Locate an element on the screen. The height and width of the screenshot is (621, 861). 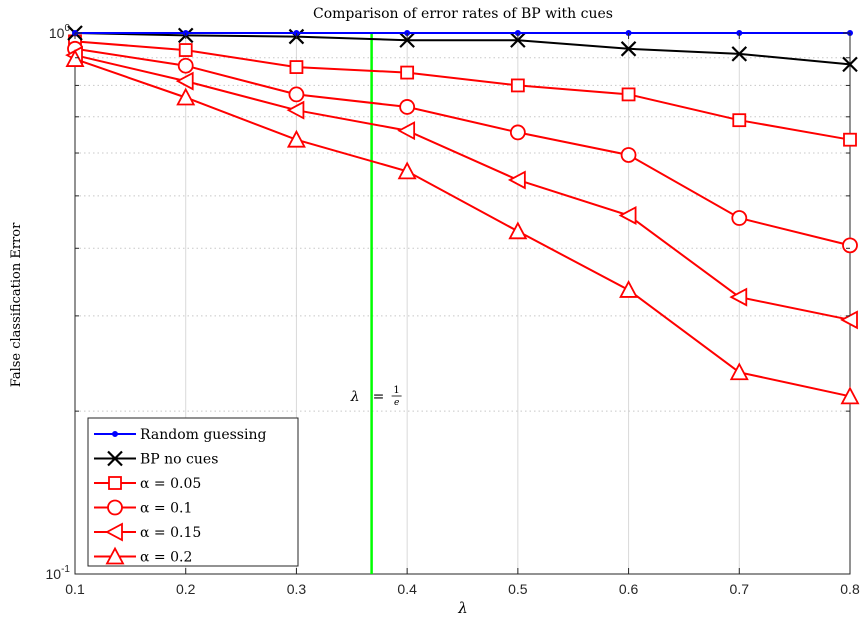
y-tick-label: 10⁰ is located at coordinates (60, 32).